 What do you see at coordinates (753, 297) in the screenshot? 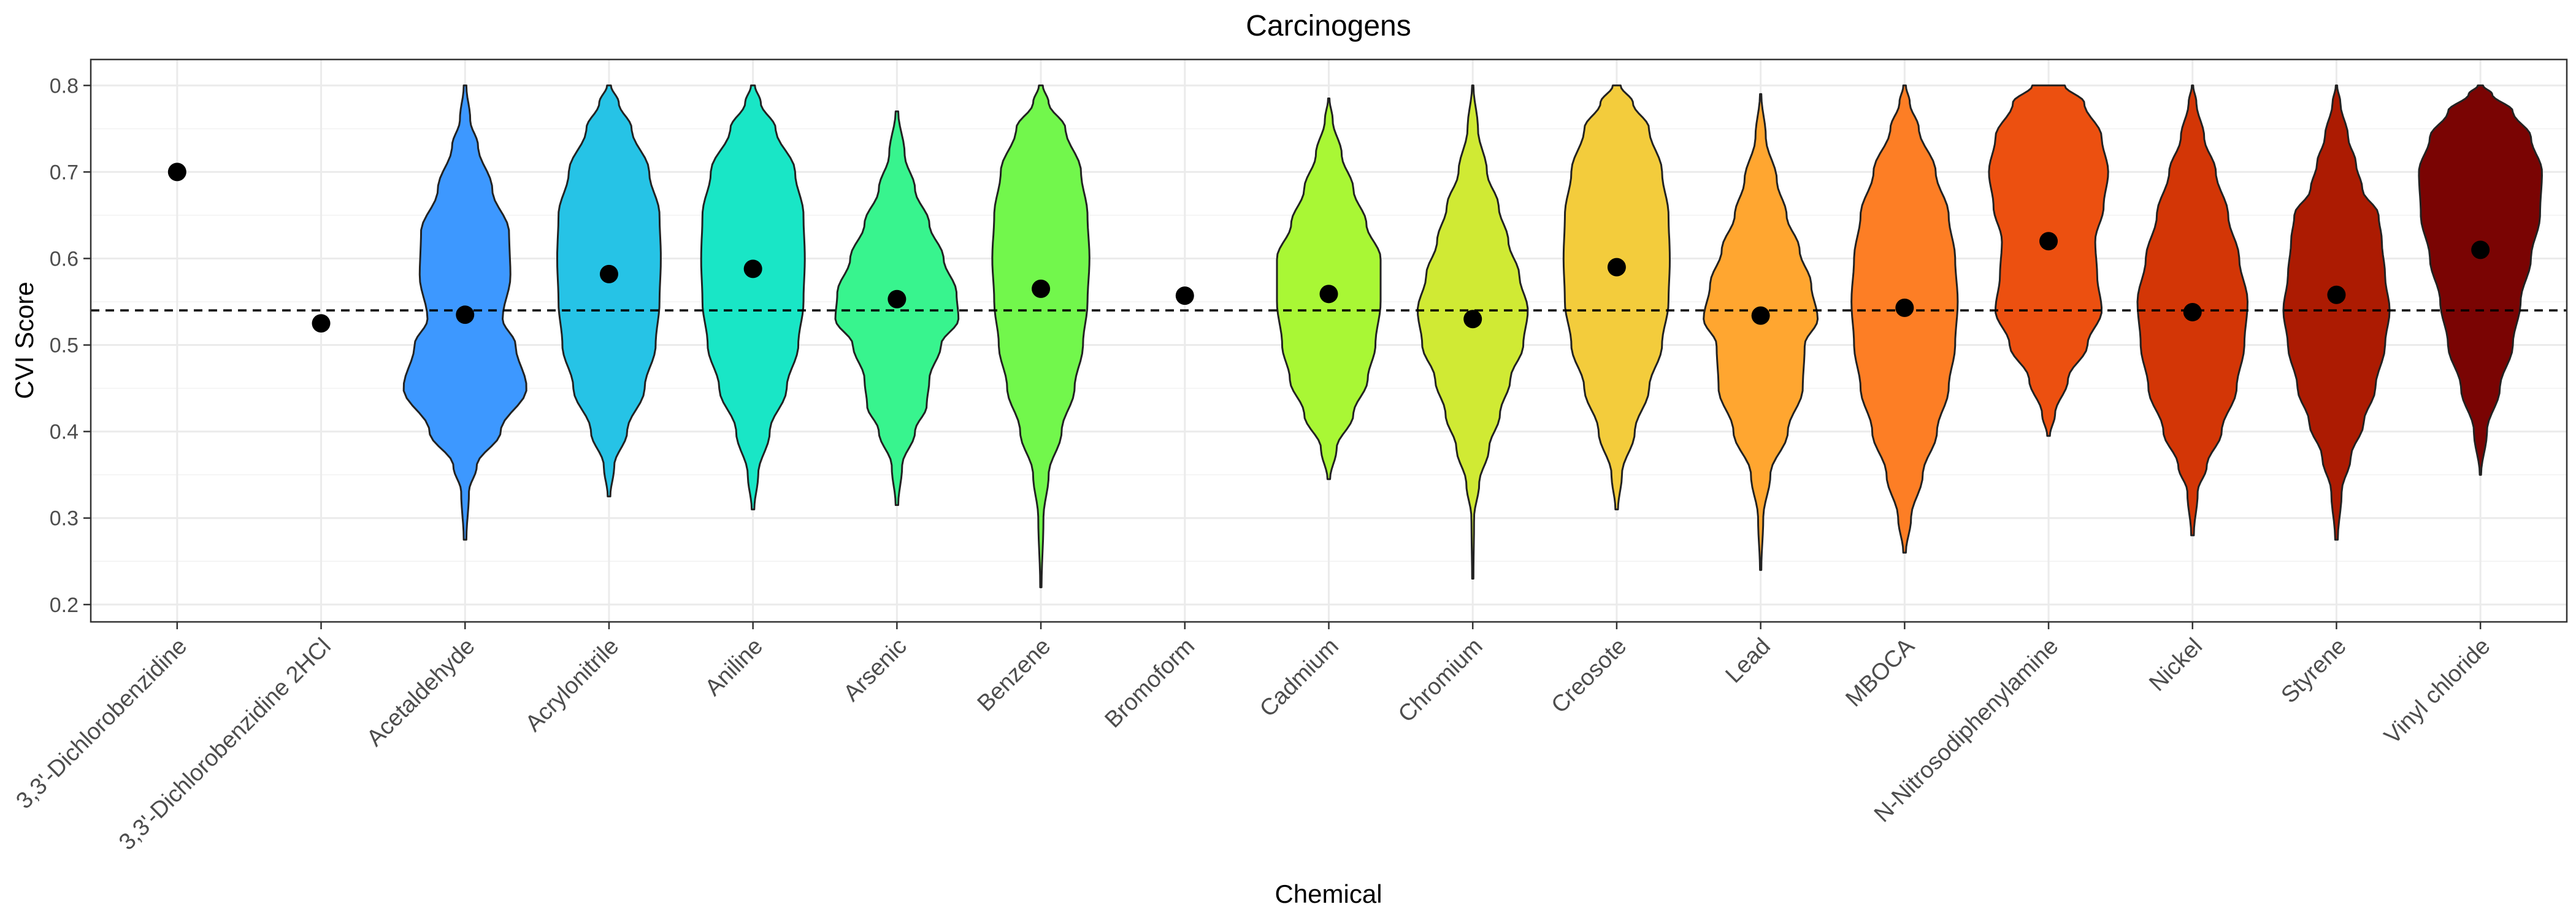
I see `violin-aniline` at bounding box center [753, 297].